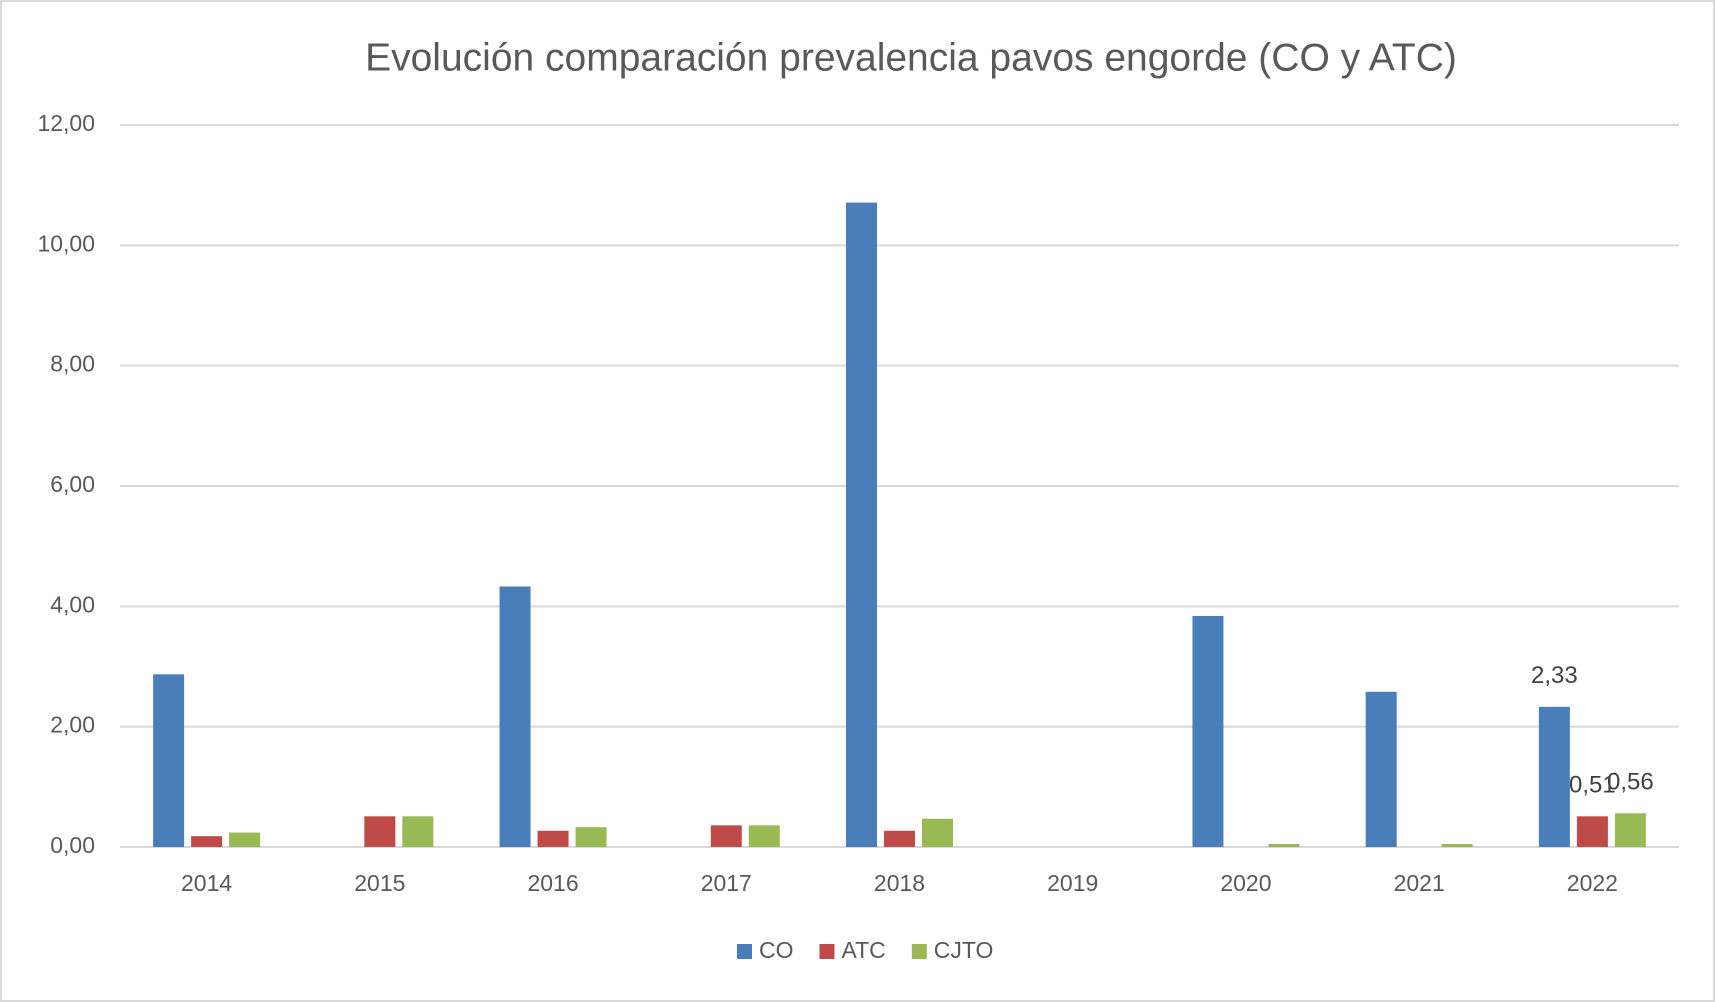 The height and width of the screenshot is (1002, 1715). Describe the element at coordinates (66, 123) in the screenshot. I see `y-tick-label: 12,00` at that location.